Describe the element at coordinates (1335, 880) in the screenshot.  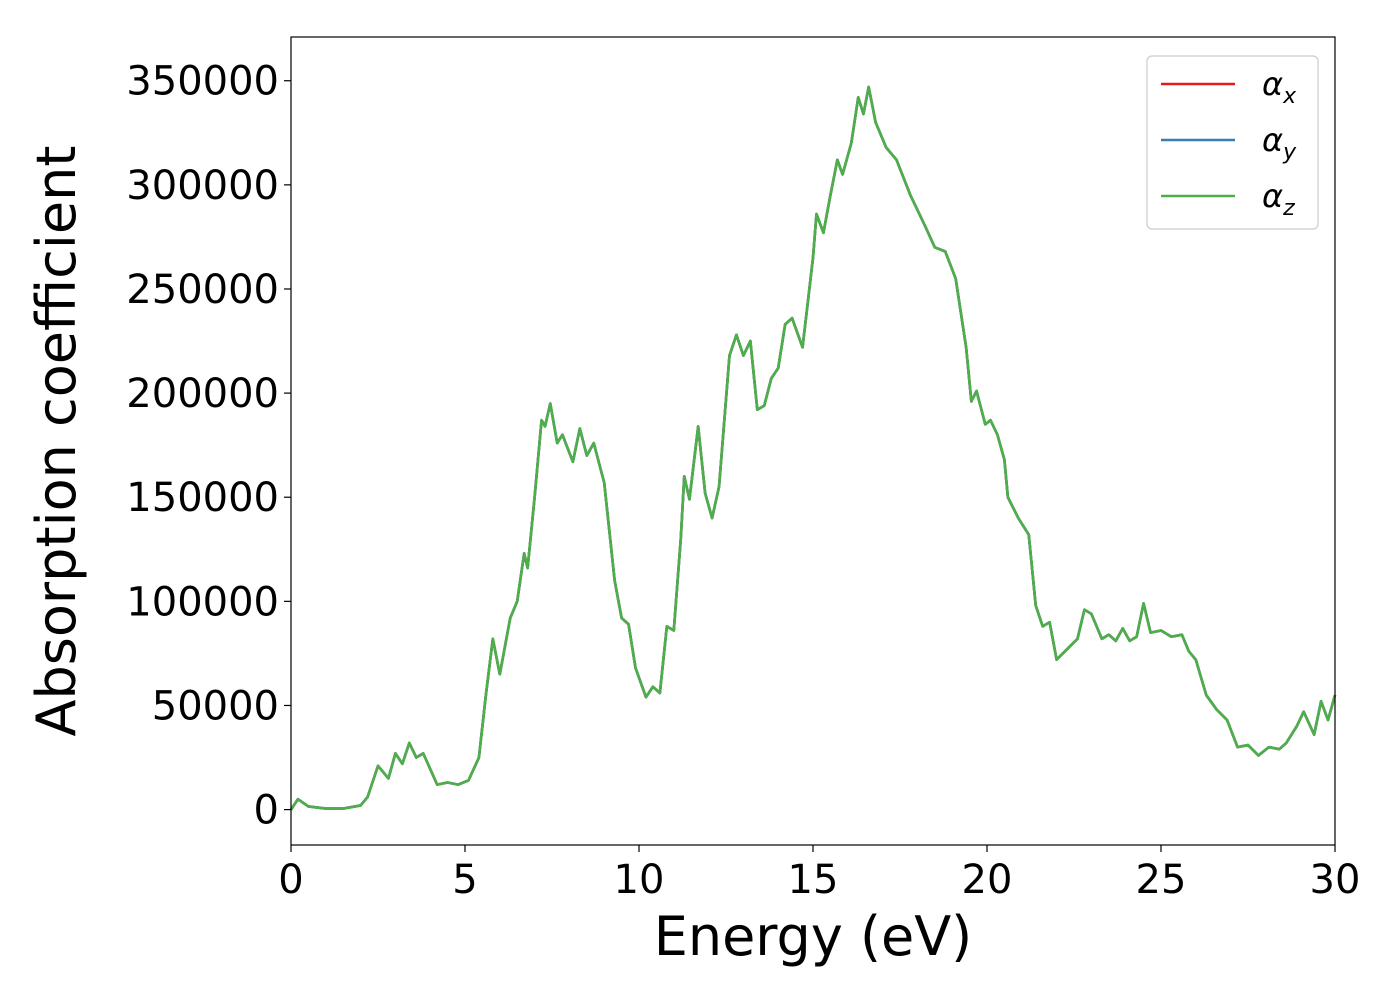
I see `x-tick-label: 30` at that location.